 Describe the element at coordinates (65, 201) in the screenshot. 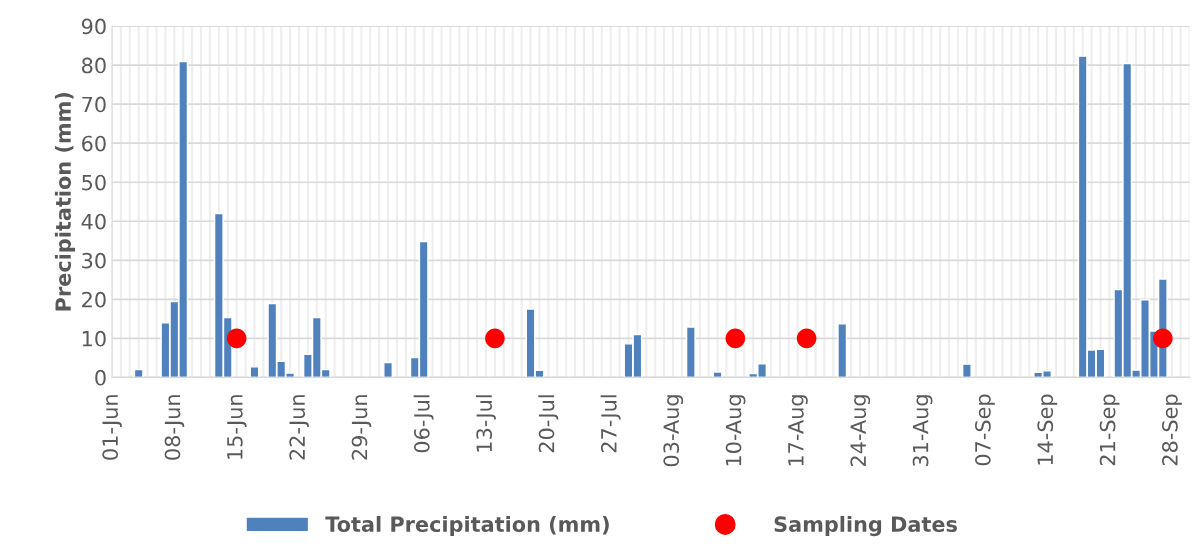

I see `y-axis-title: Precipitation (mm)` at that location.